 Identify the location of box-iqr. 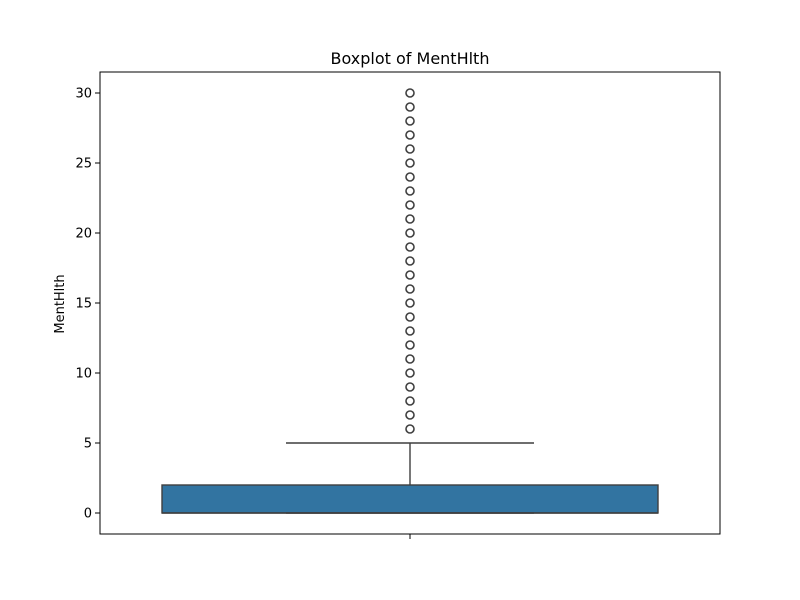
(410, 499).